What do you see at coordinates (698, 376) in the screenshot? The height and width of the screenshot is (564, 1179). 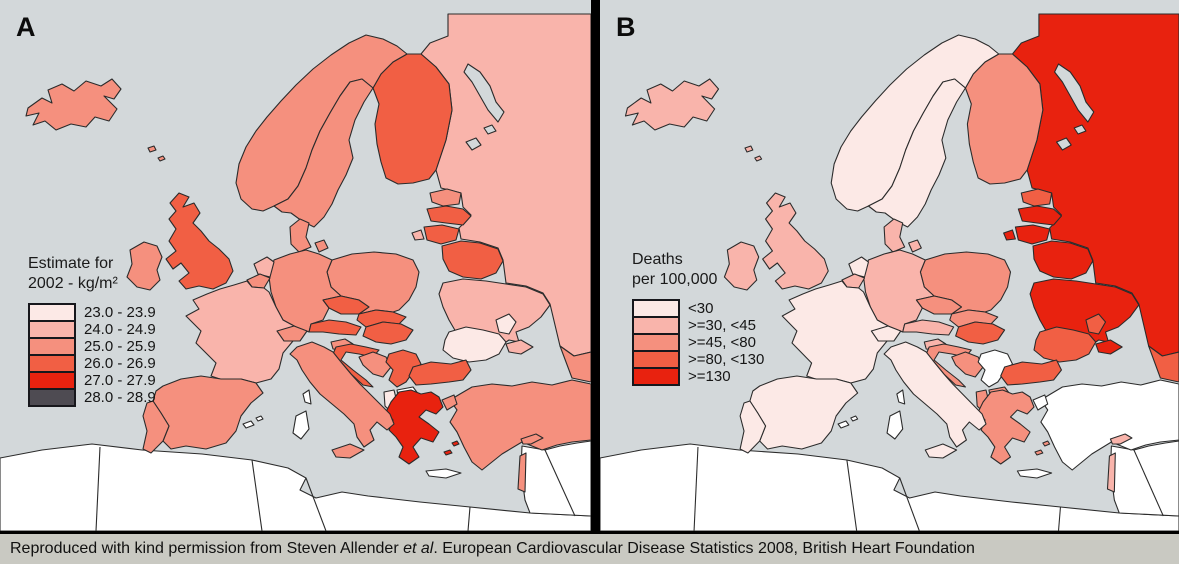 I see `panel-b-legend-row: >=130` at bounding box center [698, 376].